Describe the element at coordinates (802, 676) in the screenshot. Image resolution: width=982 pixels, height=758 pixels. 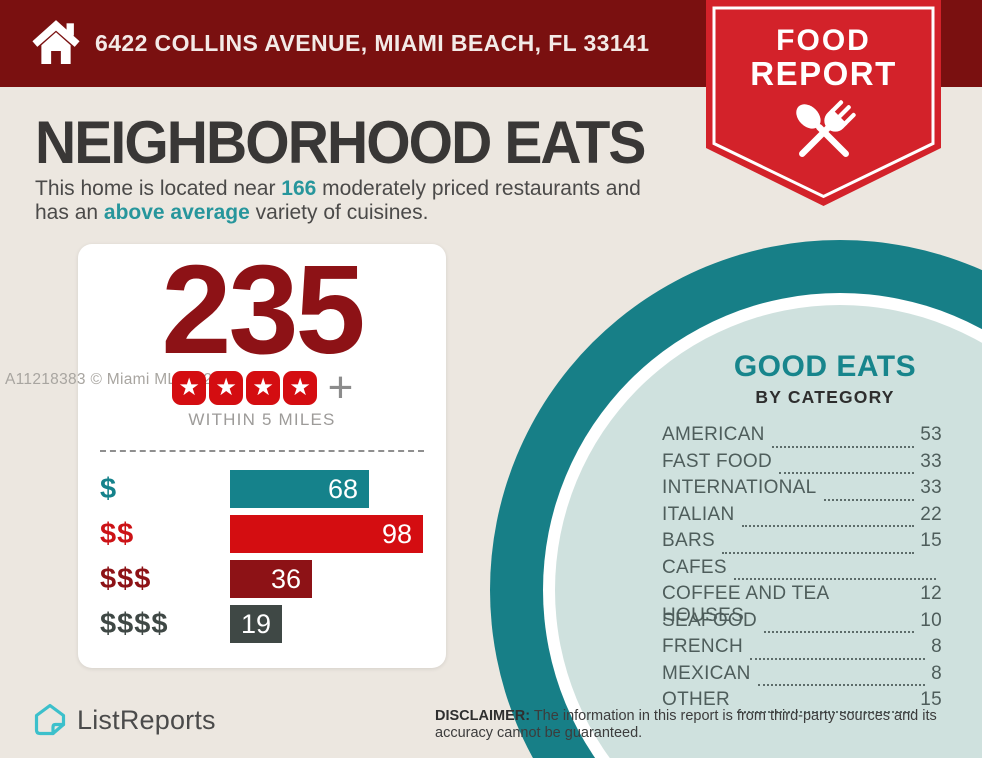
I see `category-row: MEXICAN 8` at that location.